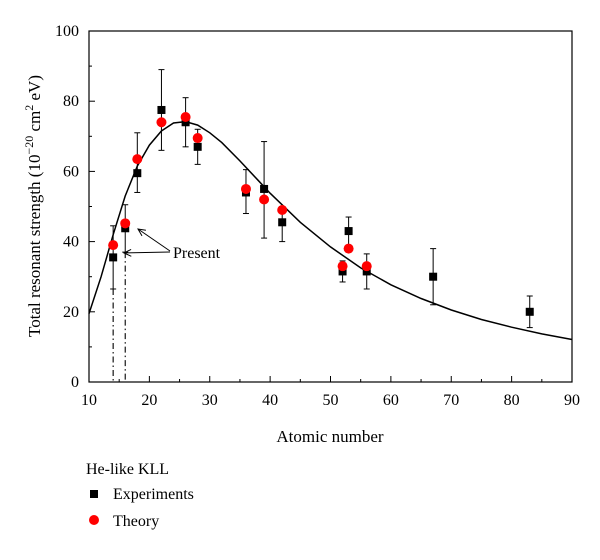 The width and height of the screenshot is (600, 560). I want to click on legend-marker-experiments, so click(94, 494).